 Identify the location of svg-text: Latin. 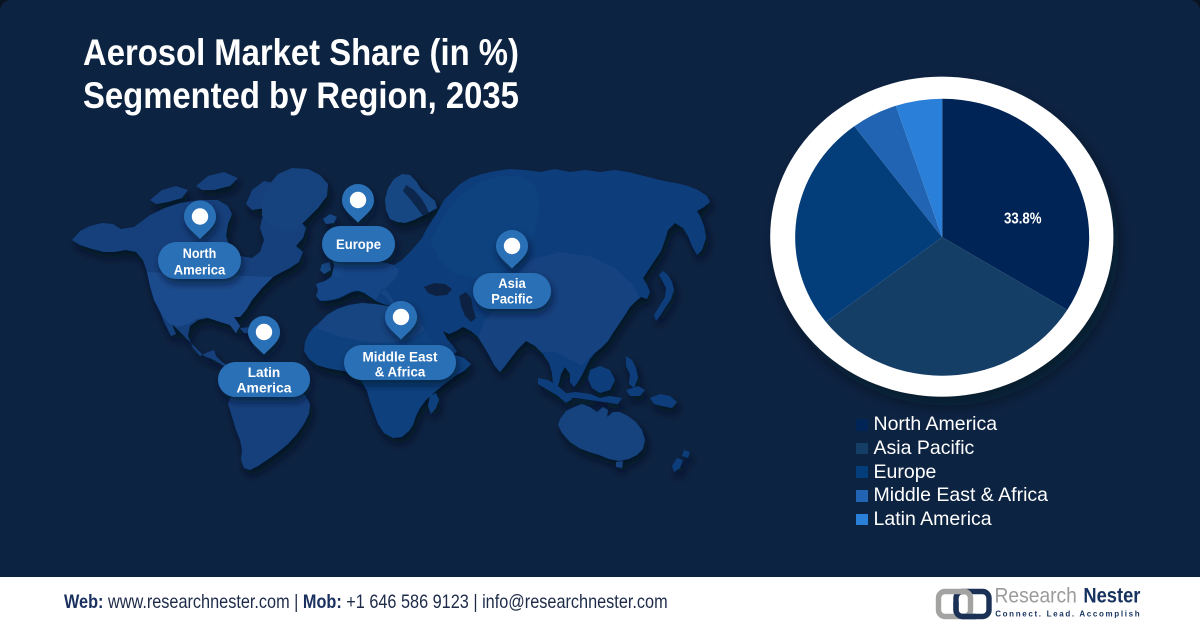
(264, 372).